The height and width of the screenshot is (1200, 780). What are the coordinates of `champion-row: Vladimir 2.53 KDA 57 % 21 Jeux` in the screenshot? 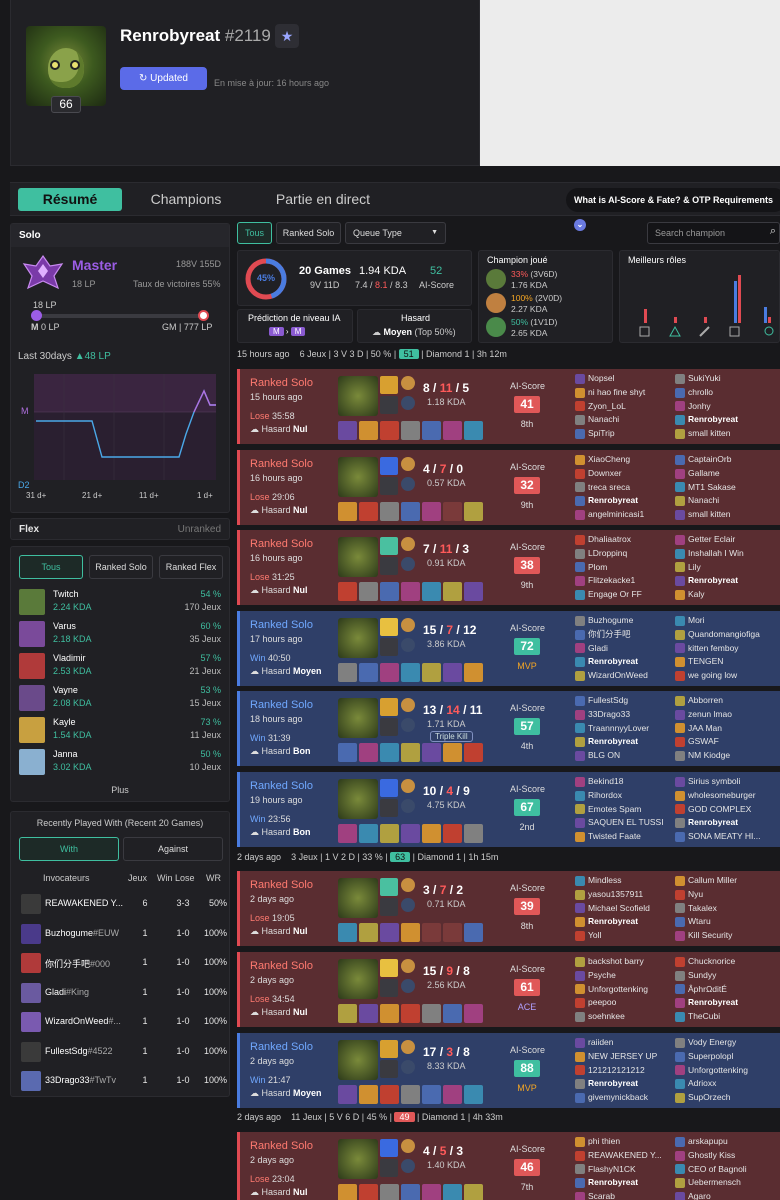 It's located at (121, 667).